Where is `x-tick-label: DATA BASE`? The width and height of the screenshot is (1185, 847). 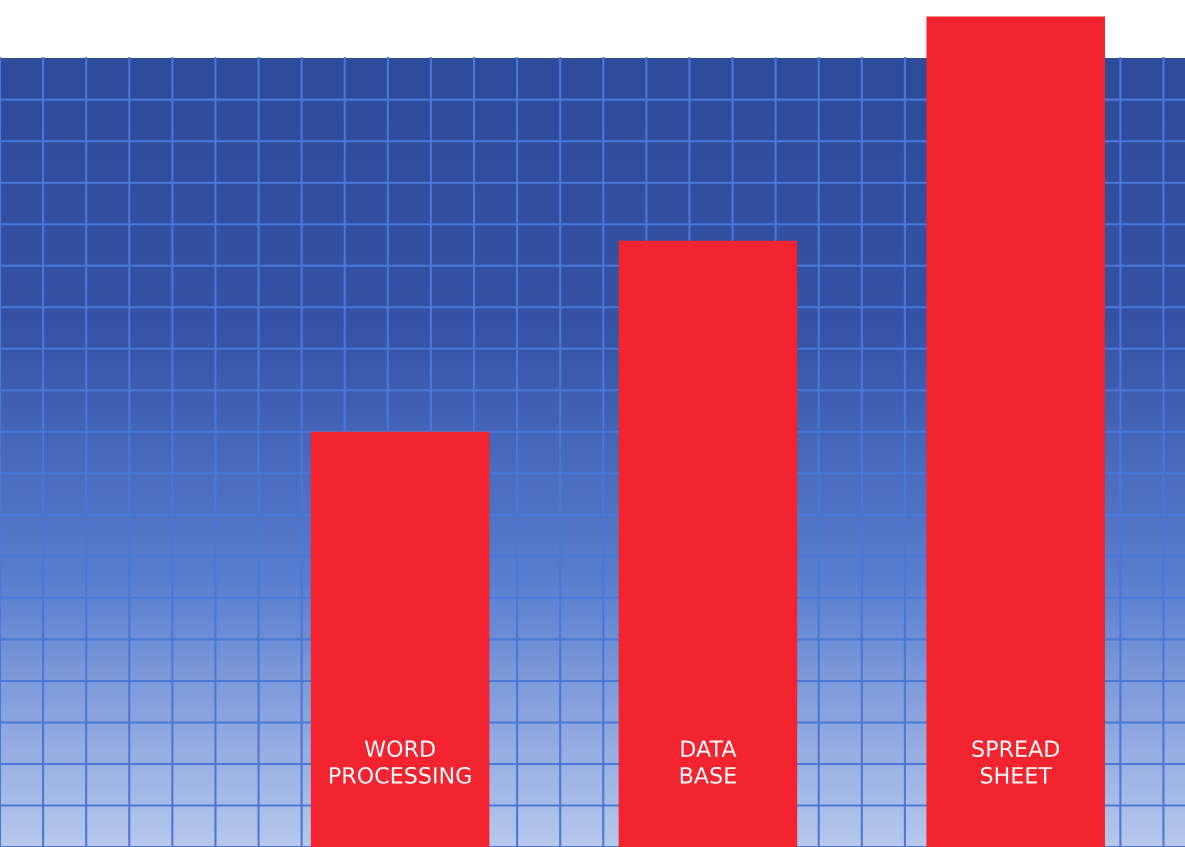 x-tick-label: DATA BASE is located at coordinates (708, 762).